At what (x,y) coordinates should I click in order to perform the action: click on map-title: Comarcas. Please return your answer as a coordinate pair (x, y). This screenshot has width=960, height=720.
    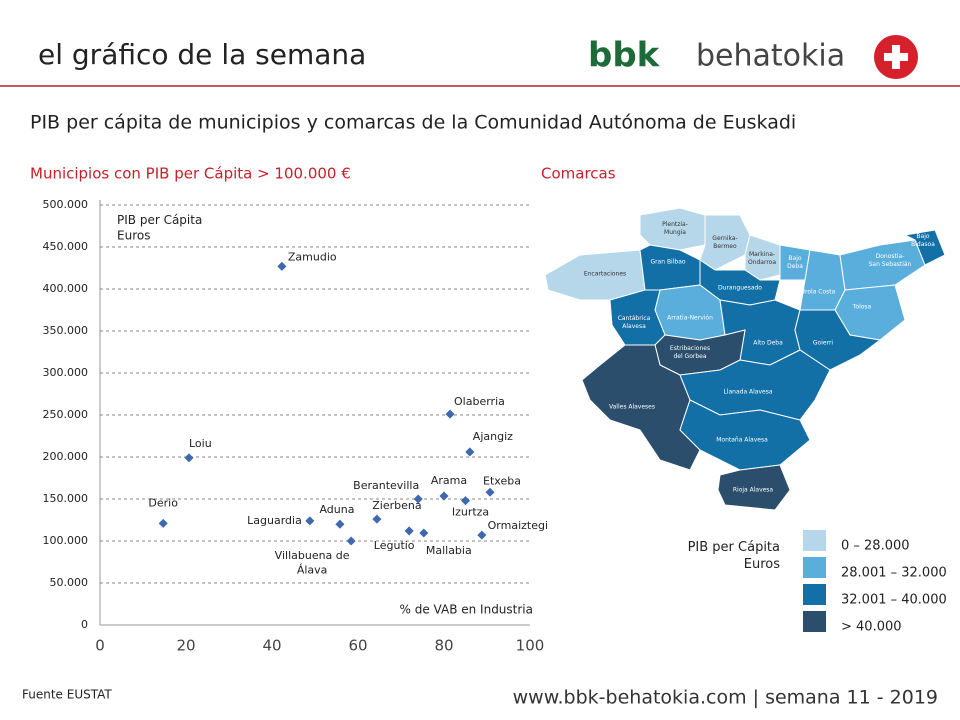
    Looking at the image, I should click on (578, 174).